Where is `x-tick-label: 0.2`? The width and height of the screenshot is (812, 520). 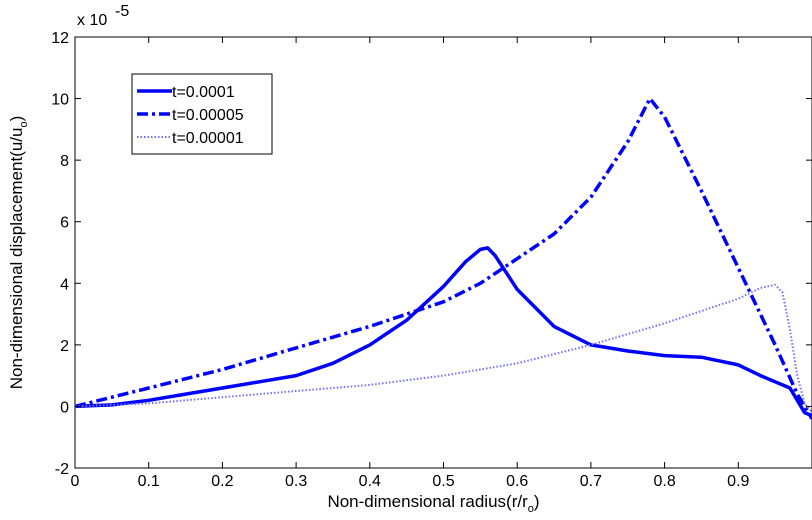 x-tick-label: 0.2 is located at coordinates (222, 481).